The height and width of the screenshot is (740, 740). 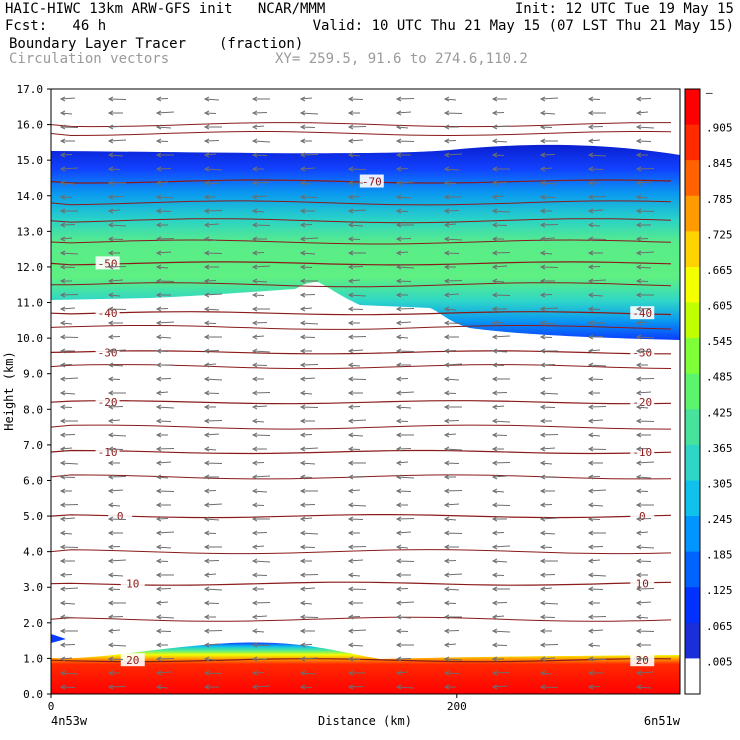 What do you see at coordinates (108, 263) in the screenshot?
I see `contour-label: -50` at bounding box center [108, 263].